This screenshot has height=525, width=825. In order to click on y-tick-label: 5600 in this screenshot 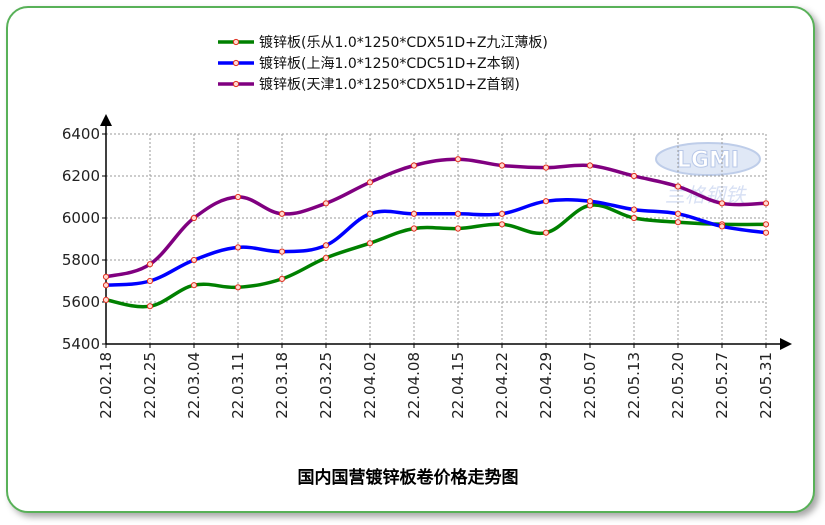, I will do `click(81, 302)`.